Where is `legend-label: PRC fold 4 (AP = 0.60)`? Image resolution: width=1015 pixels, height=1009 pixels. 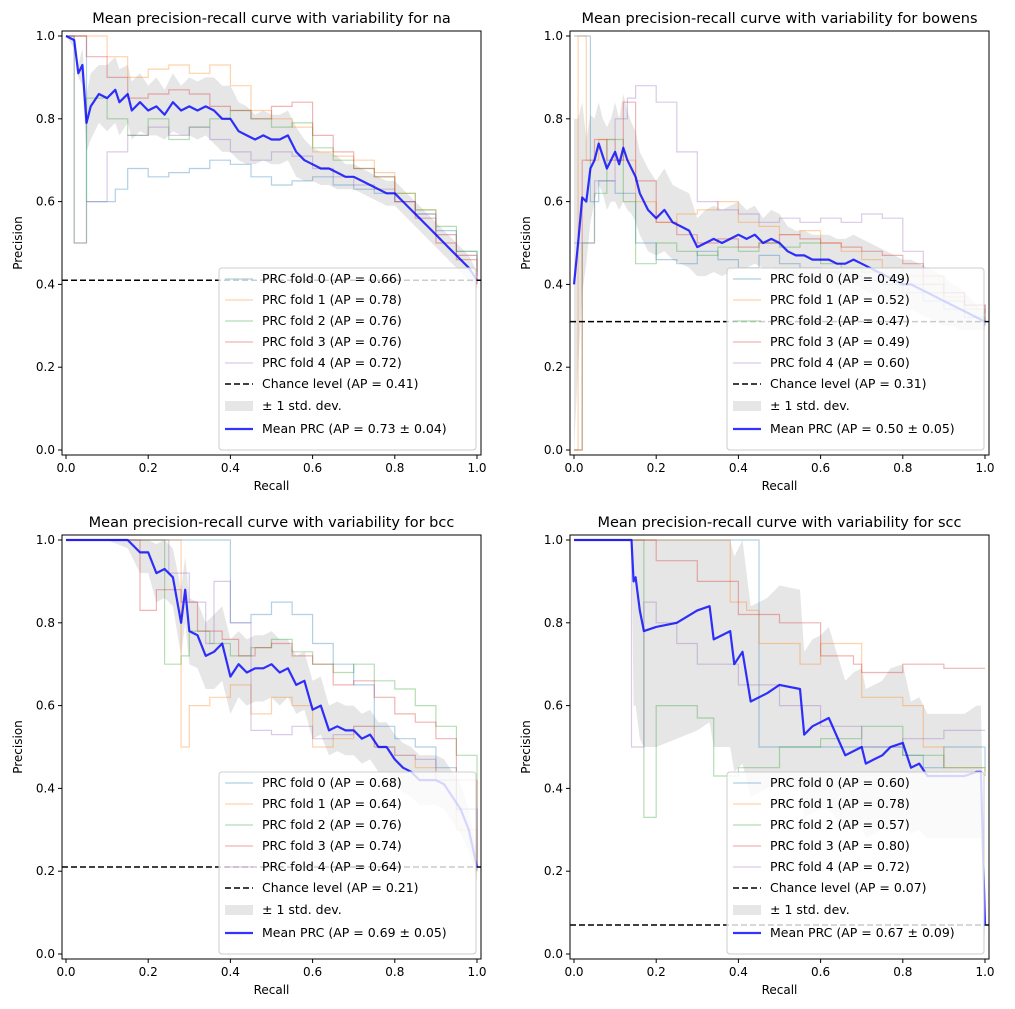
legend-label: PRC fold 4 (AP = 0.60) is located at coordinates (840, 362).